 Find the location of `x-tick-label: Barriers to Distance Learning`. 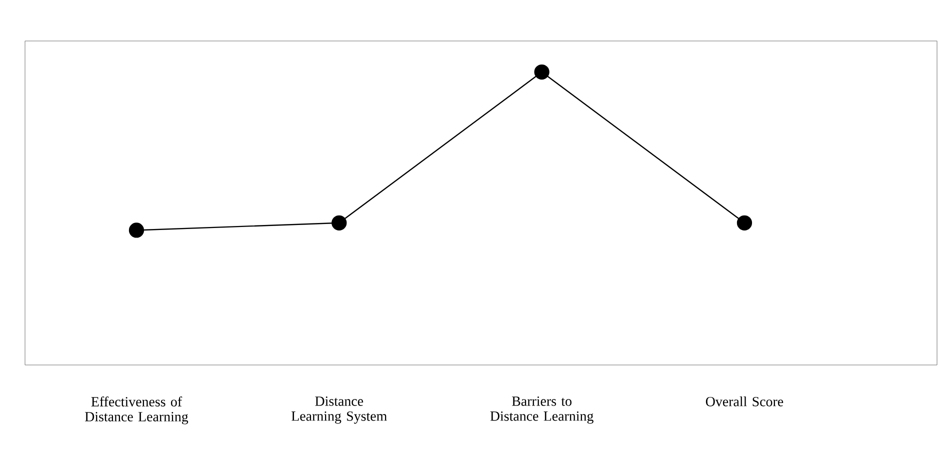

x-tick-label: Barriers to Distance Learning is located at coordinates (542, 410).